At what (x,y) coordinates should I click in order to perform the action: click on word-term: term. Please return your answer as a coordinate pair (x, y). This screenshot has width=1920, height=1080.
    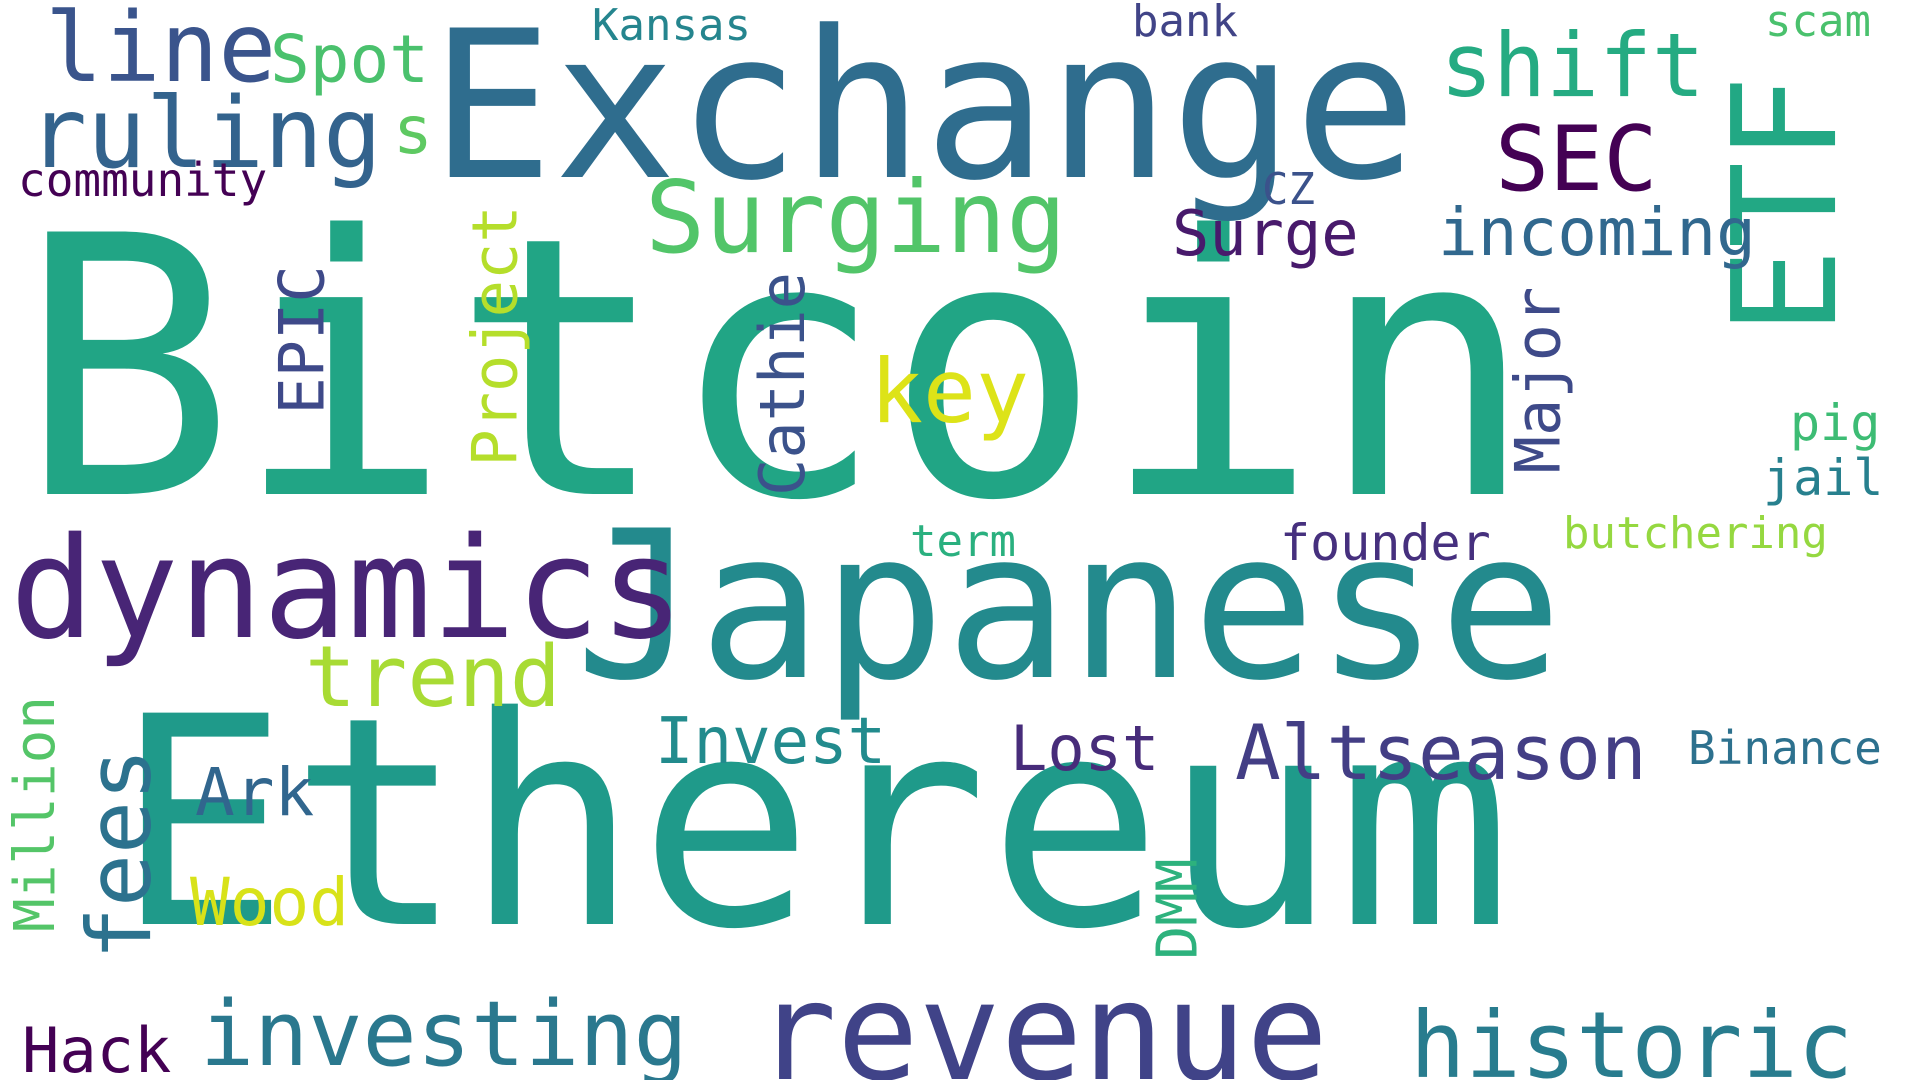
    Looking at the image, I should click on (963, 541).